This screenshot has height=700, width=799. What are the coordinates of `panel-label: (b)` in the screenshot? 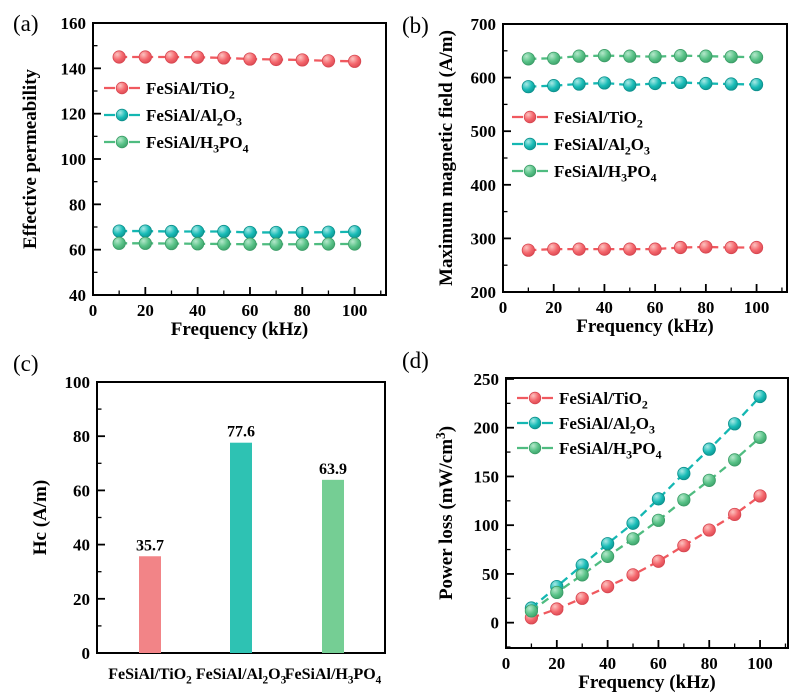 It's located at (415, 25).